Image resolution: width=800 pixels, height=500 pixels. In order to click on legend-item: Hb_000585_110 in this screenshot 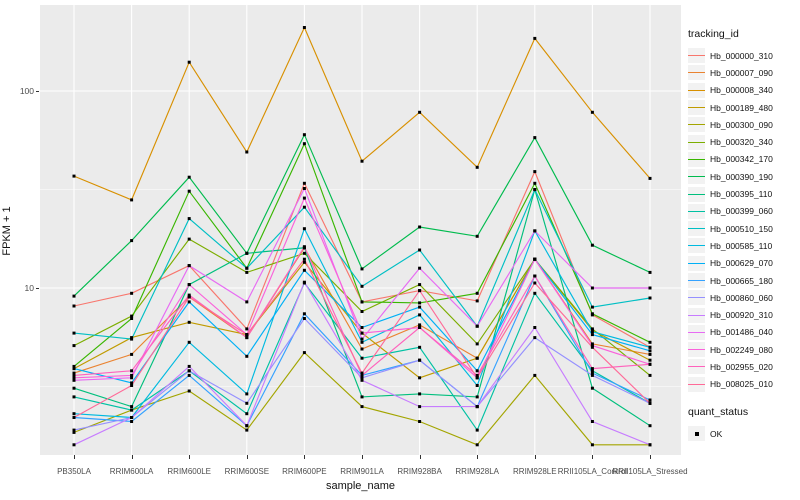, I will do `click(743, 245)`.